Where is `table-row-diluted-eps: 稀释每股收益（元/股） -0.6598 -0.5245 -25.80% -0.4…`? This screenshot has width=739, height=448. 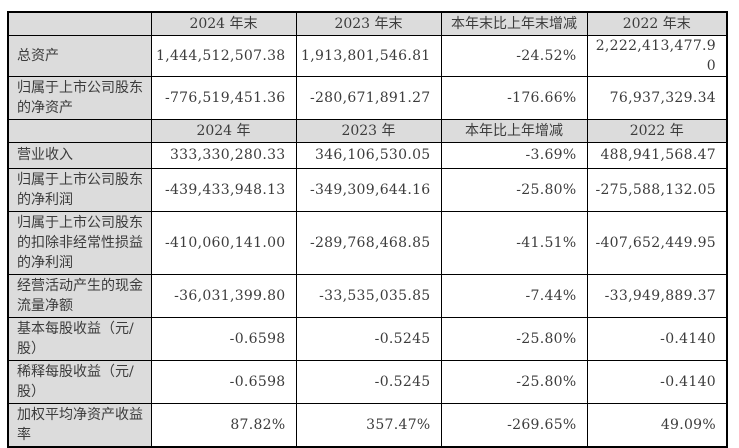
table-row-diluted-eps: 稀释每股收益（元/股） -0.6598 -0.5245 -25.80% -0.4… is located at coordinates (367, 381).